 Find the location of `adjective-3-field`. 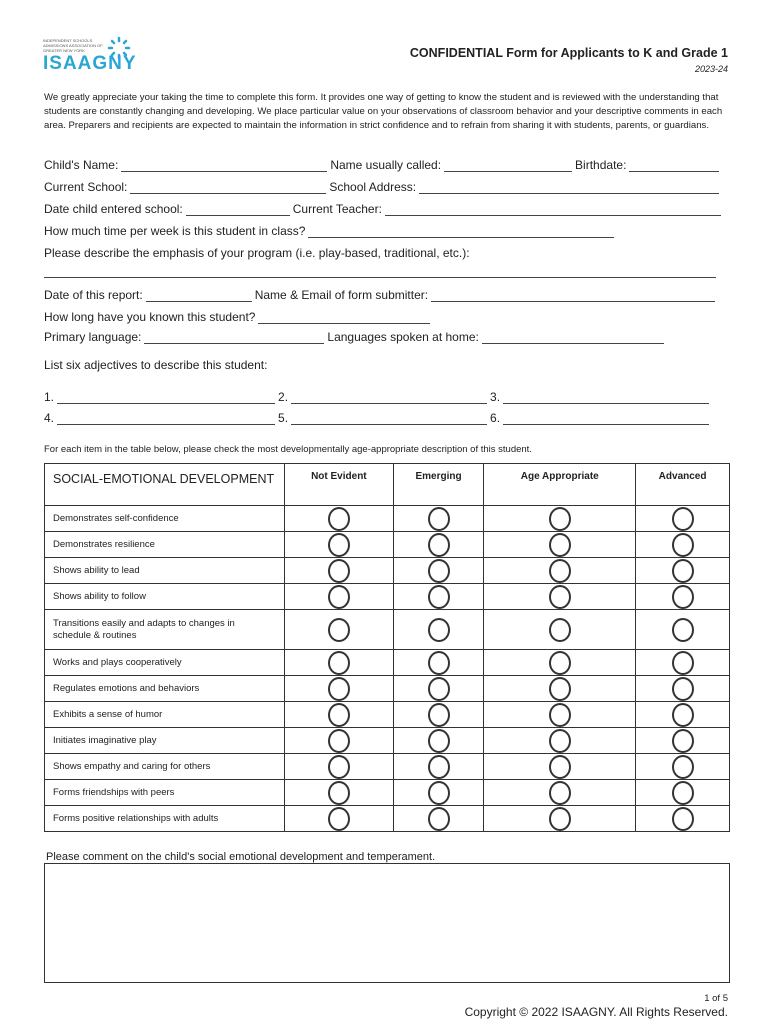

adjective-3-field is located at coordinates (606, 398).